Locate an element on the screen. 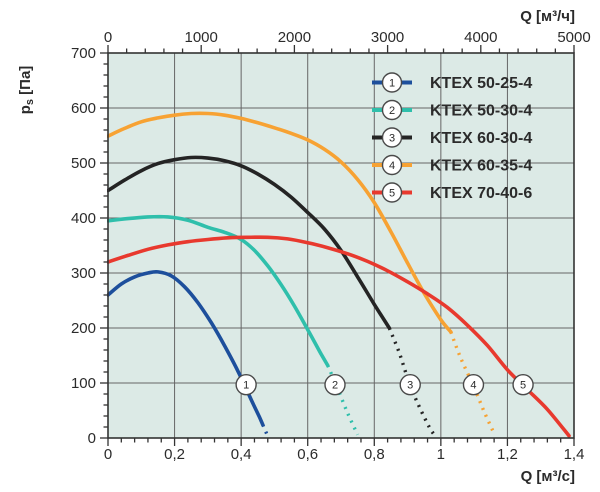 The width and height of the screenshot is (600, 492). legend-marker-number: 4 is located at coordinates (392, 166).